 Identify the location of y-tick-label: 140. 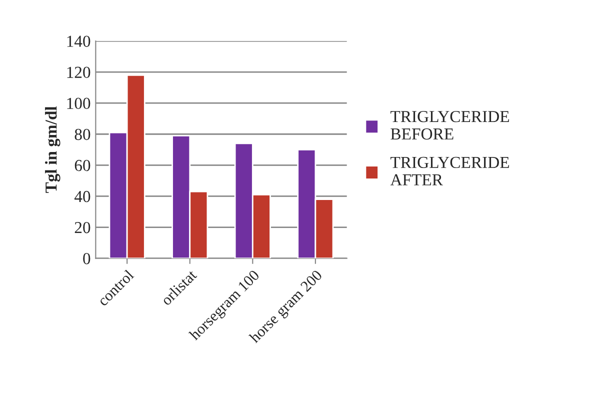
(78, 41).